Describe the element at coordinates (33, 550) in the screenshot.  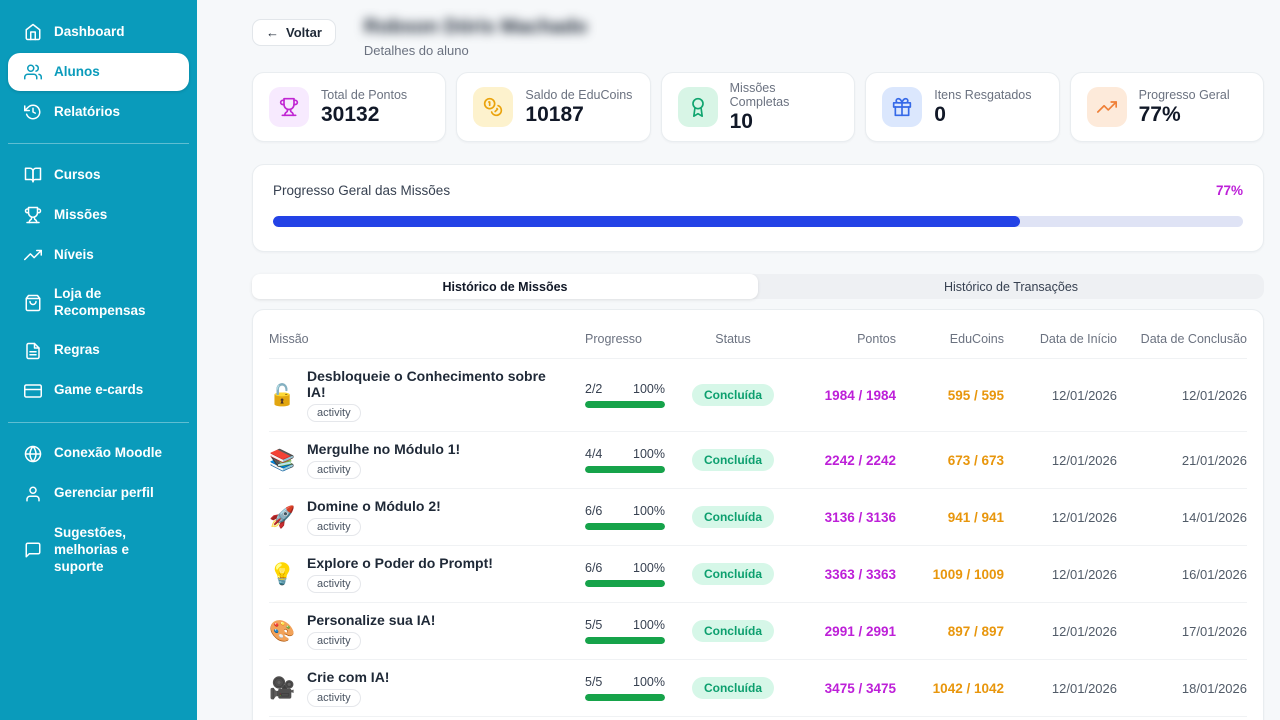
I see `message-square-icon` at that location.